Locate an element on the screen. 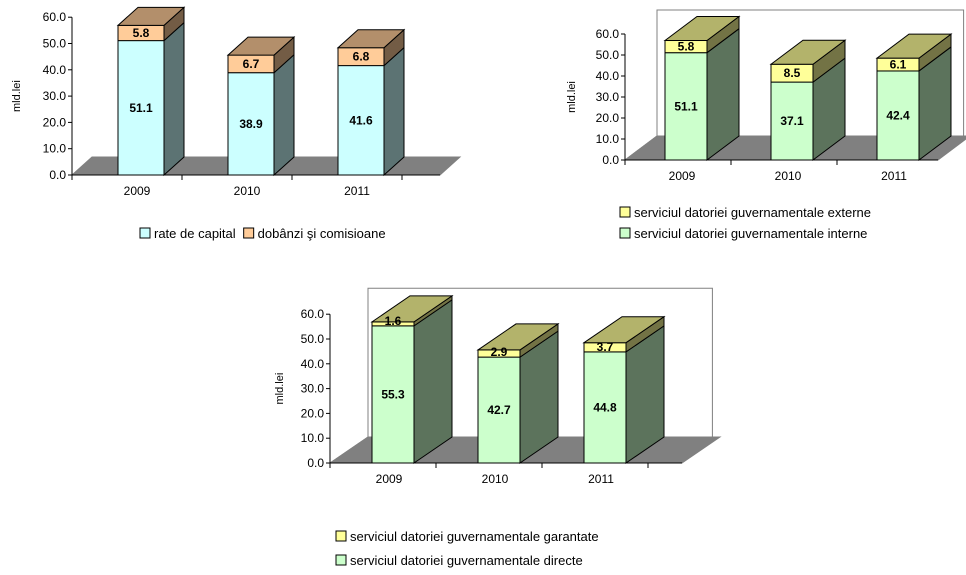 The width and height of the screenshot is (966, 575). legend-label: rate de capital is located at coordinates (195, 233).